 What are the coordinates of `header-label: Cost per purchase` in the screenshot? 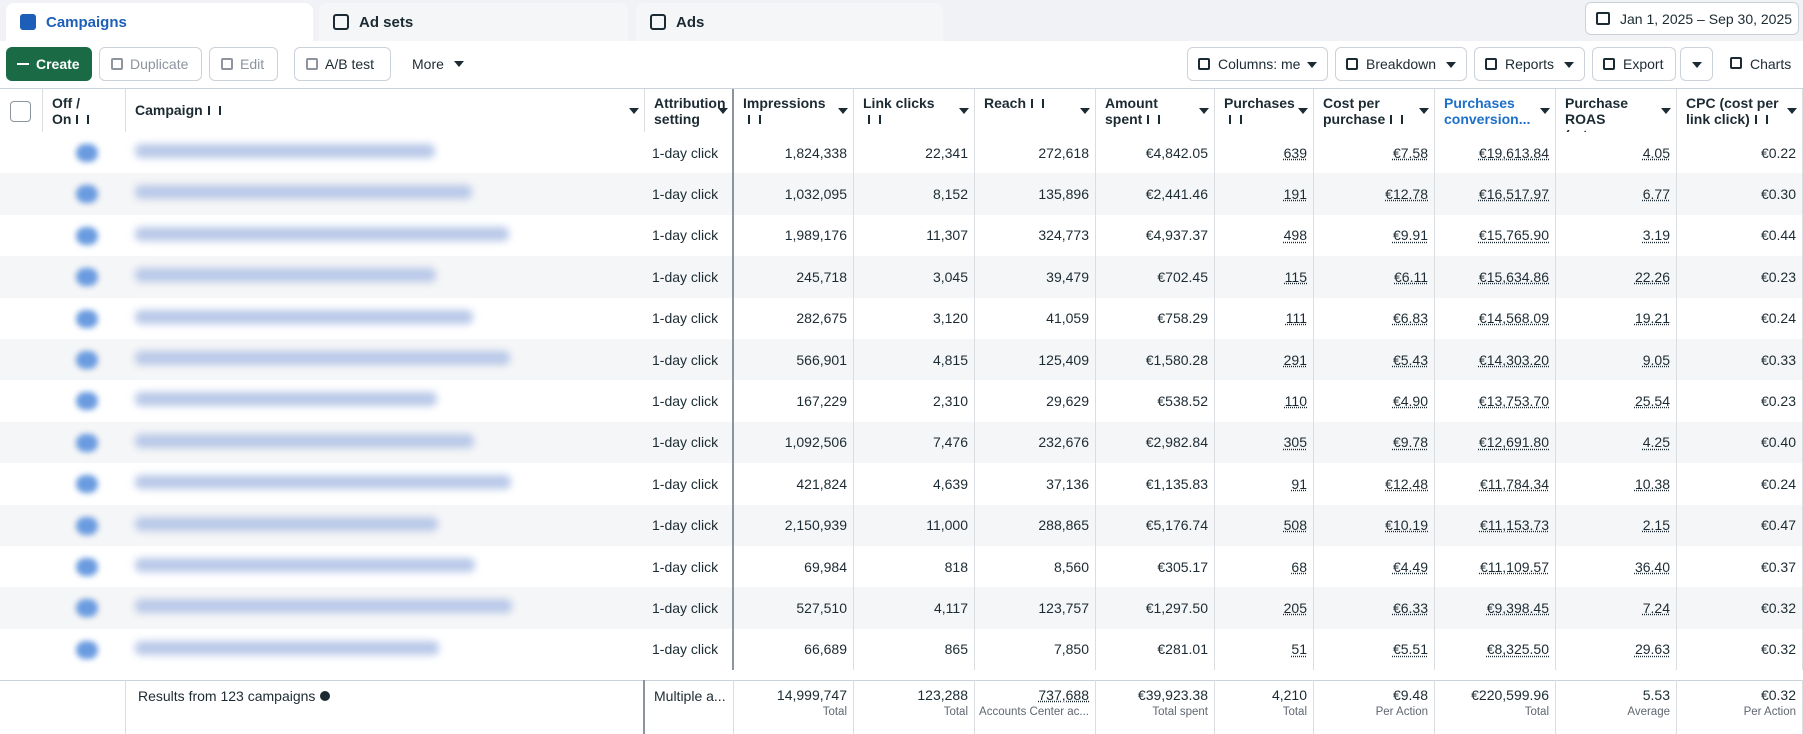 It's located at (1354, 111).